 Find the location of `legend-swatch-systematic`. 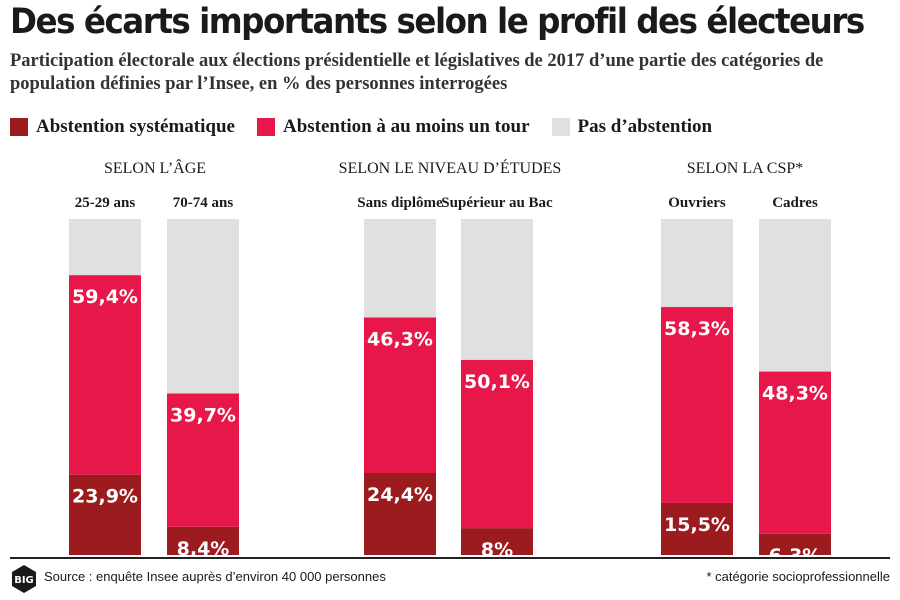

legend-swatch-systematic is located at coordinates (19, 127).